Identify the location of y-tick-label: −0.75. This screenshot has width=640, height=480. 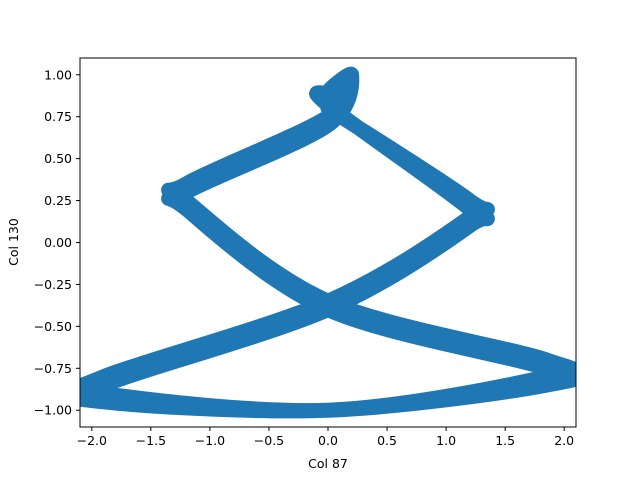
(53, 368).